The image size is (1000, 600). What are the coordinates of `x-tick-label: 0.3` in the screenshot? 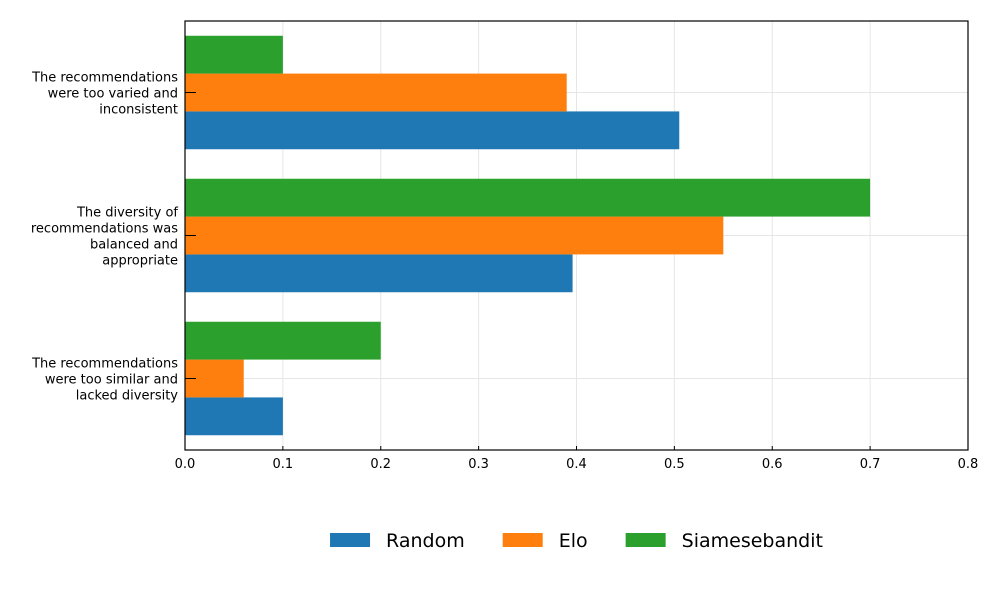 It's located at (478, 464).